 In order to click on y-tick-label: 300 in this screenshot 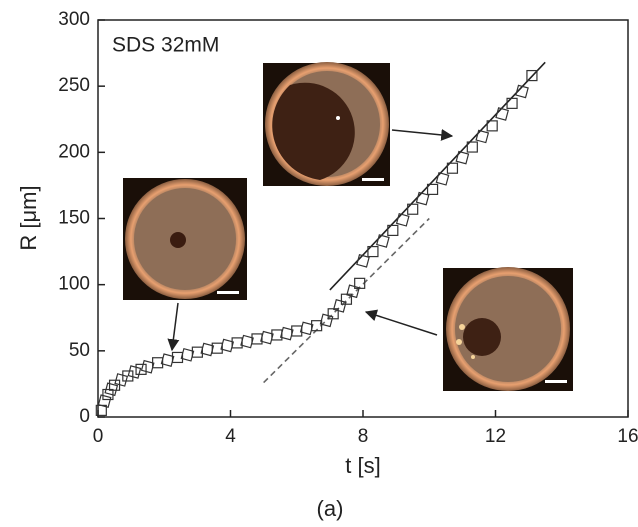, I will do `click(74, 19)`.